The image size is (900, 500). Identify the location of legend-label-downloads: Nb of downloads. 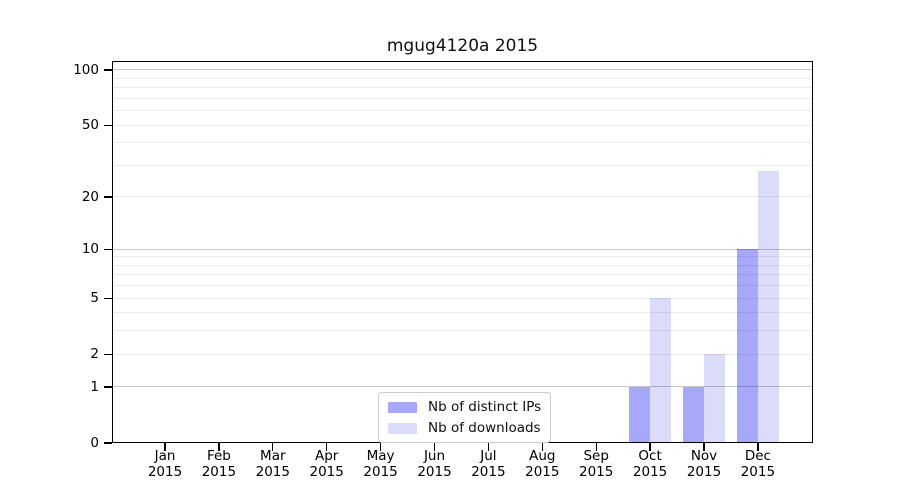
(484, 427).